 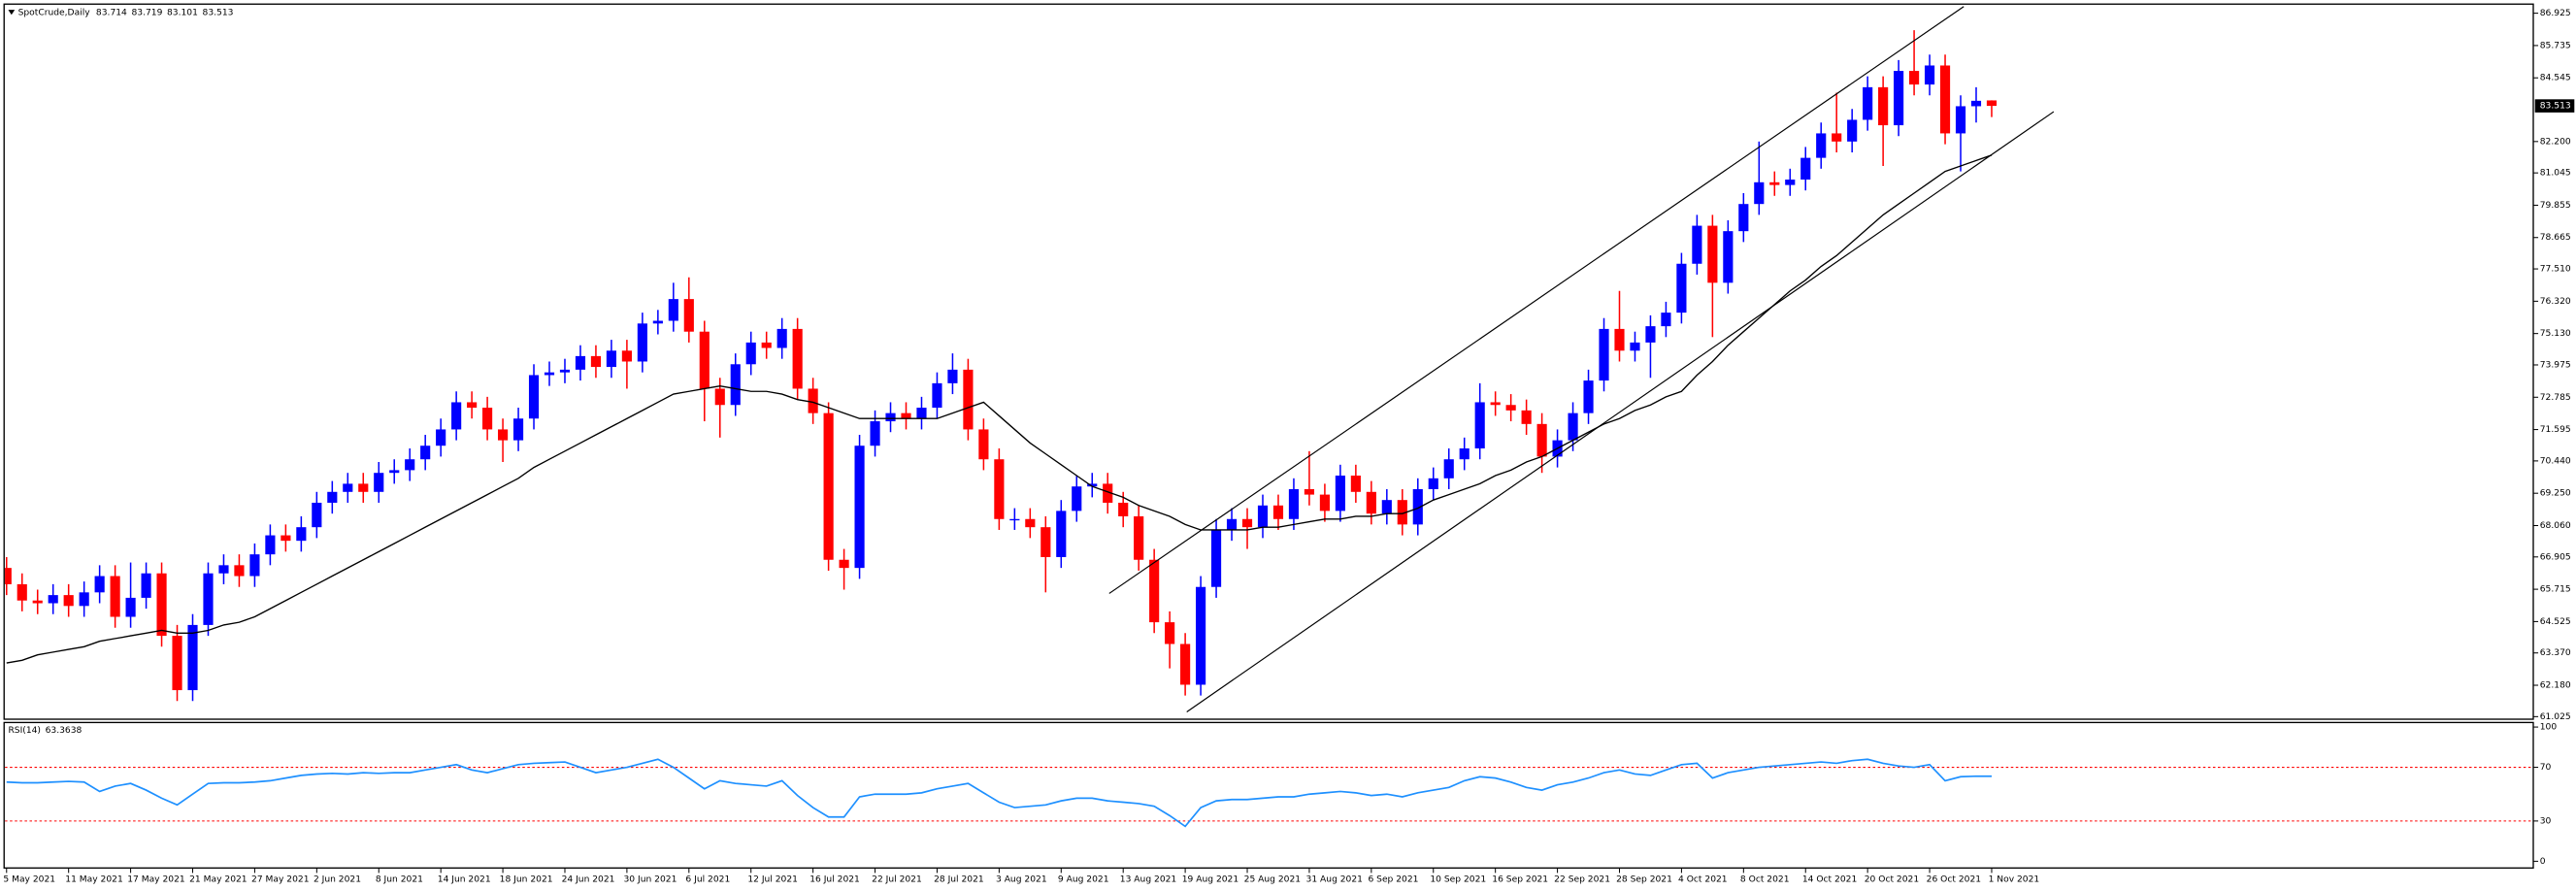 I want to click on x-tick-label: 28 Sep 2021, so click(x=1644, y=880).